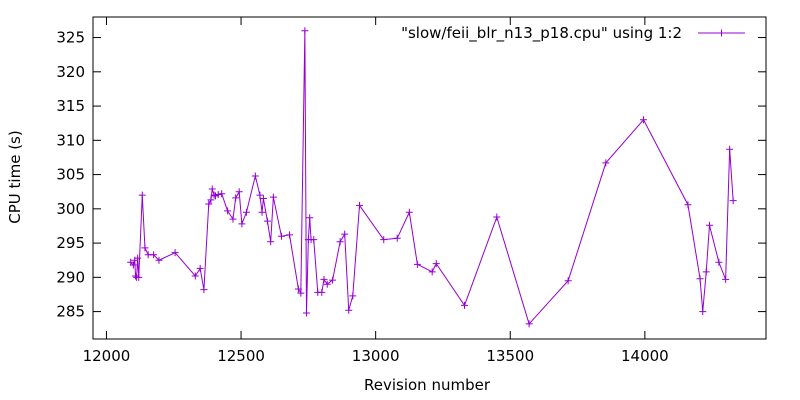  Describe the element at coordinates (241, 356) in the screenshot. I see `x-tick-label: 12500` at that location.